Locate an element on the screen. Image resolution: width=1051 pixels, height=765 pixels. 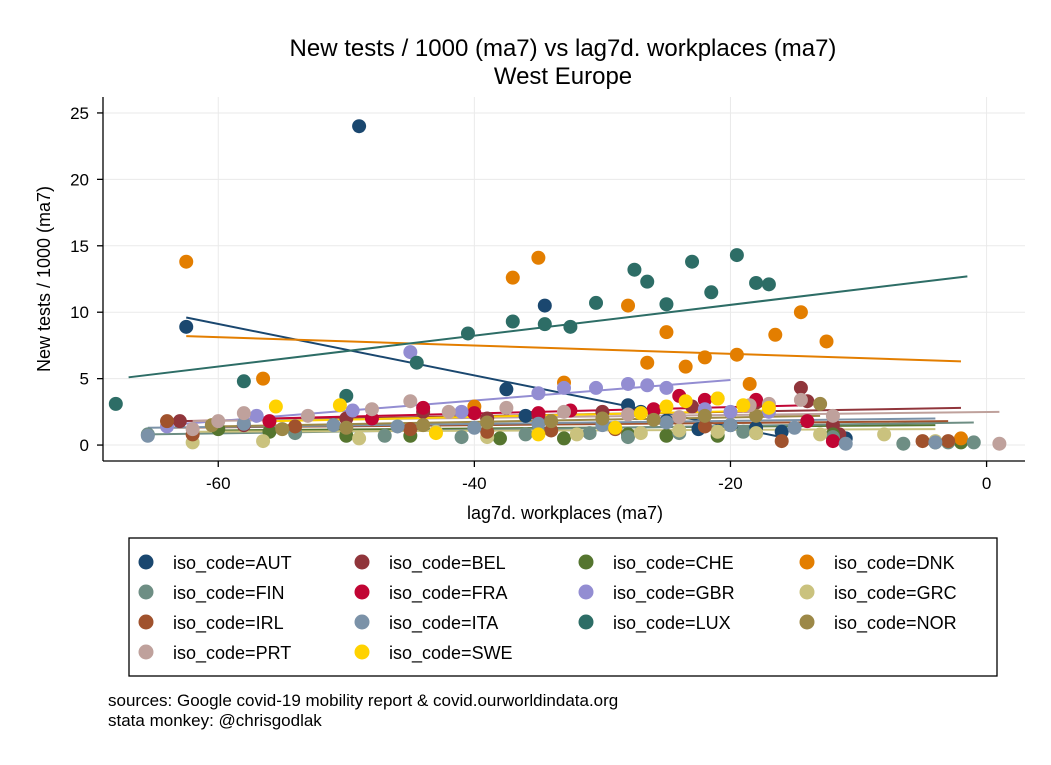
legend-label: iso_code=NOR is located at coordinates (895, 623).